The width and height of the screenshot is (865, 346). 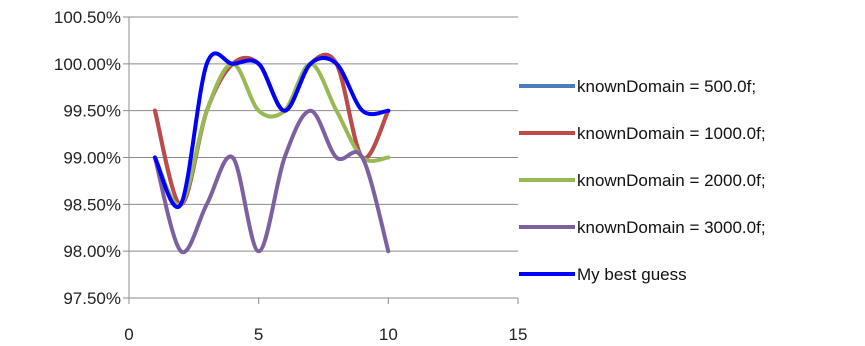 What do you see at coordinates (671, 133) in the screenshot?
I see `legend-label: knownDomain = 1000.0f;` at bounding box center [671, 133].